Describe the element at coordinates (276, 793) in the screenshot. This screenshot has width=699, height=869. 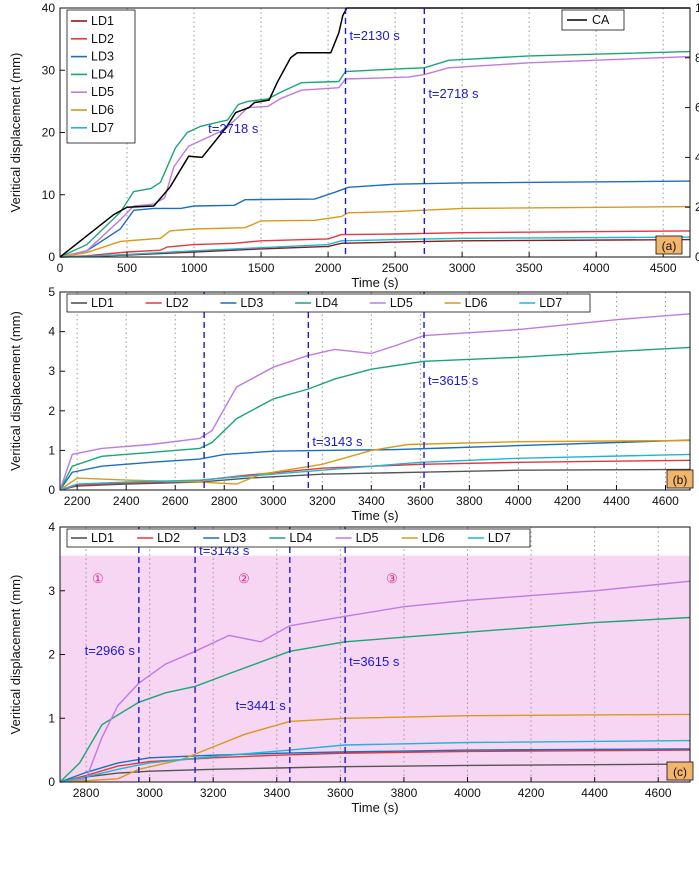
I see `x-tick-label: 3400` at that location.